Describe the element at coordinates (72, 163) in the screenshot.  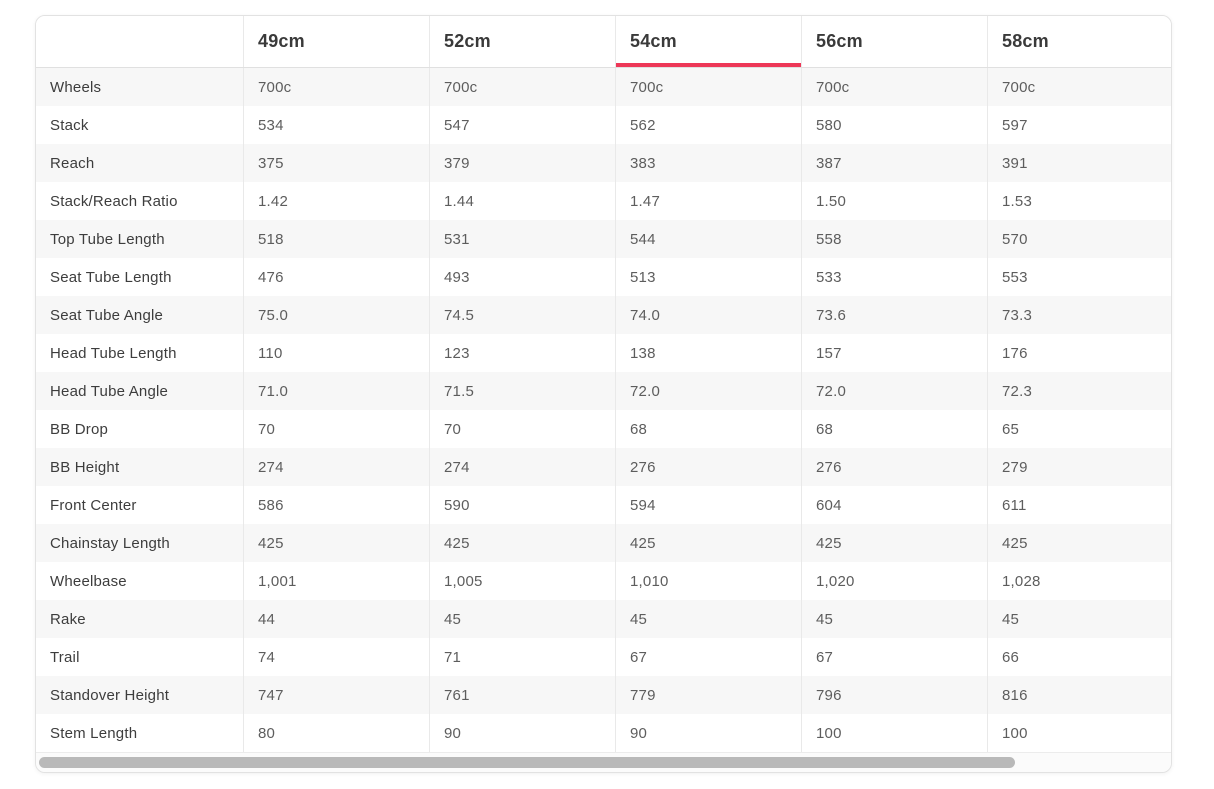
I see `row-label: Reach` at that location.